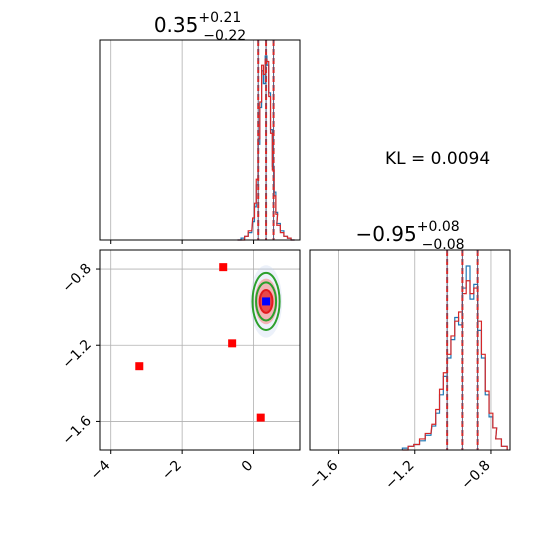 The height and width of the screenshot is (550, 550). I want to click on param2-median: −0.95, so click(385, 234).